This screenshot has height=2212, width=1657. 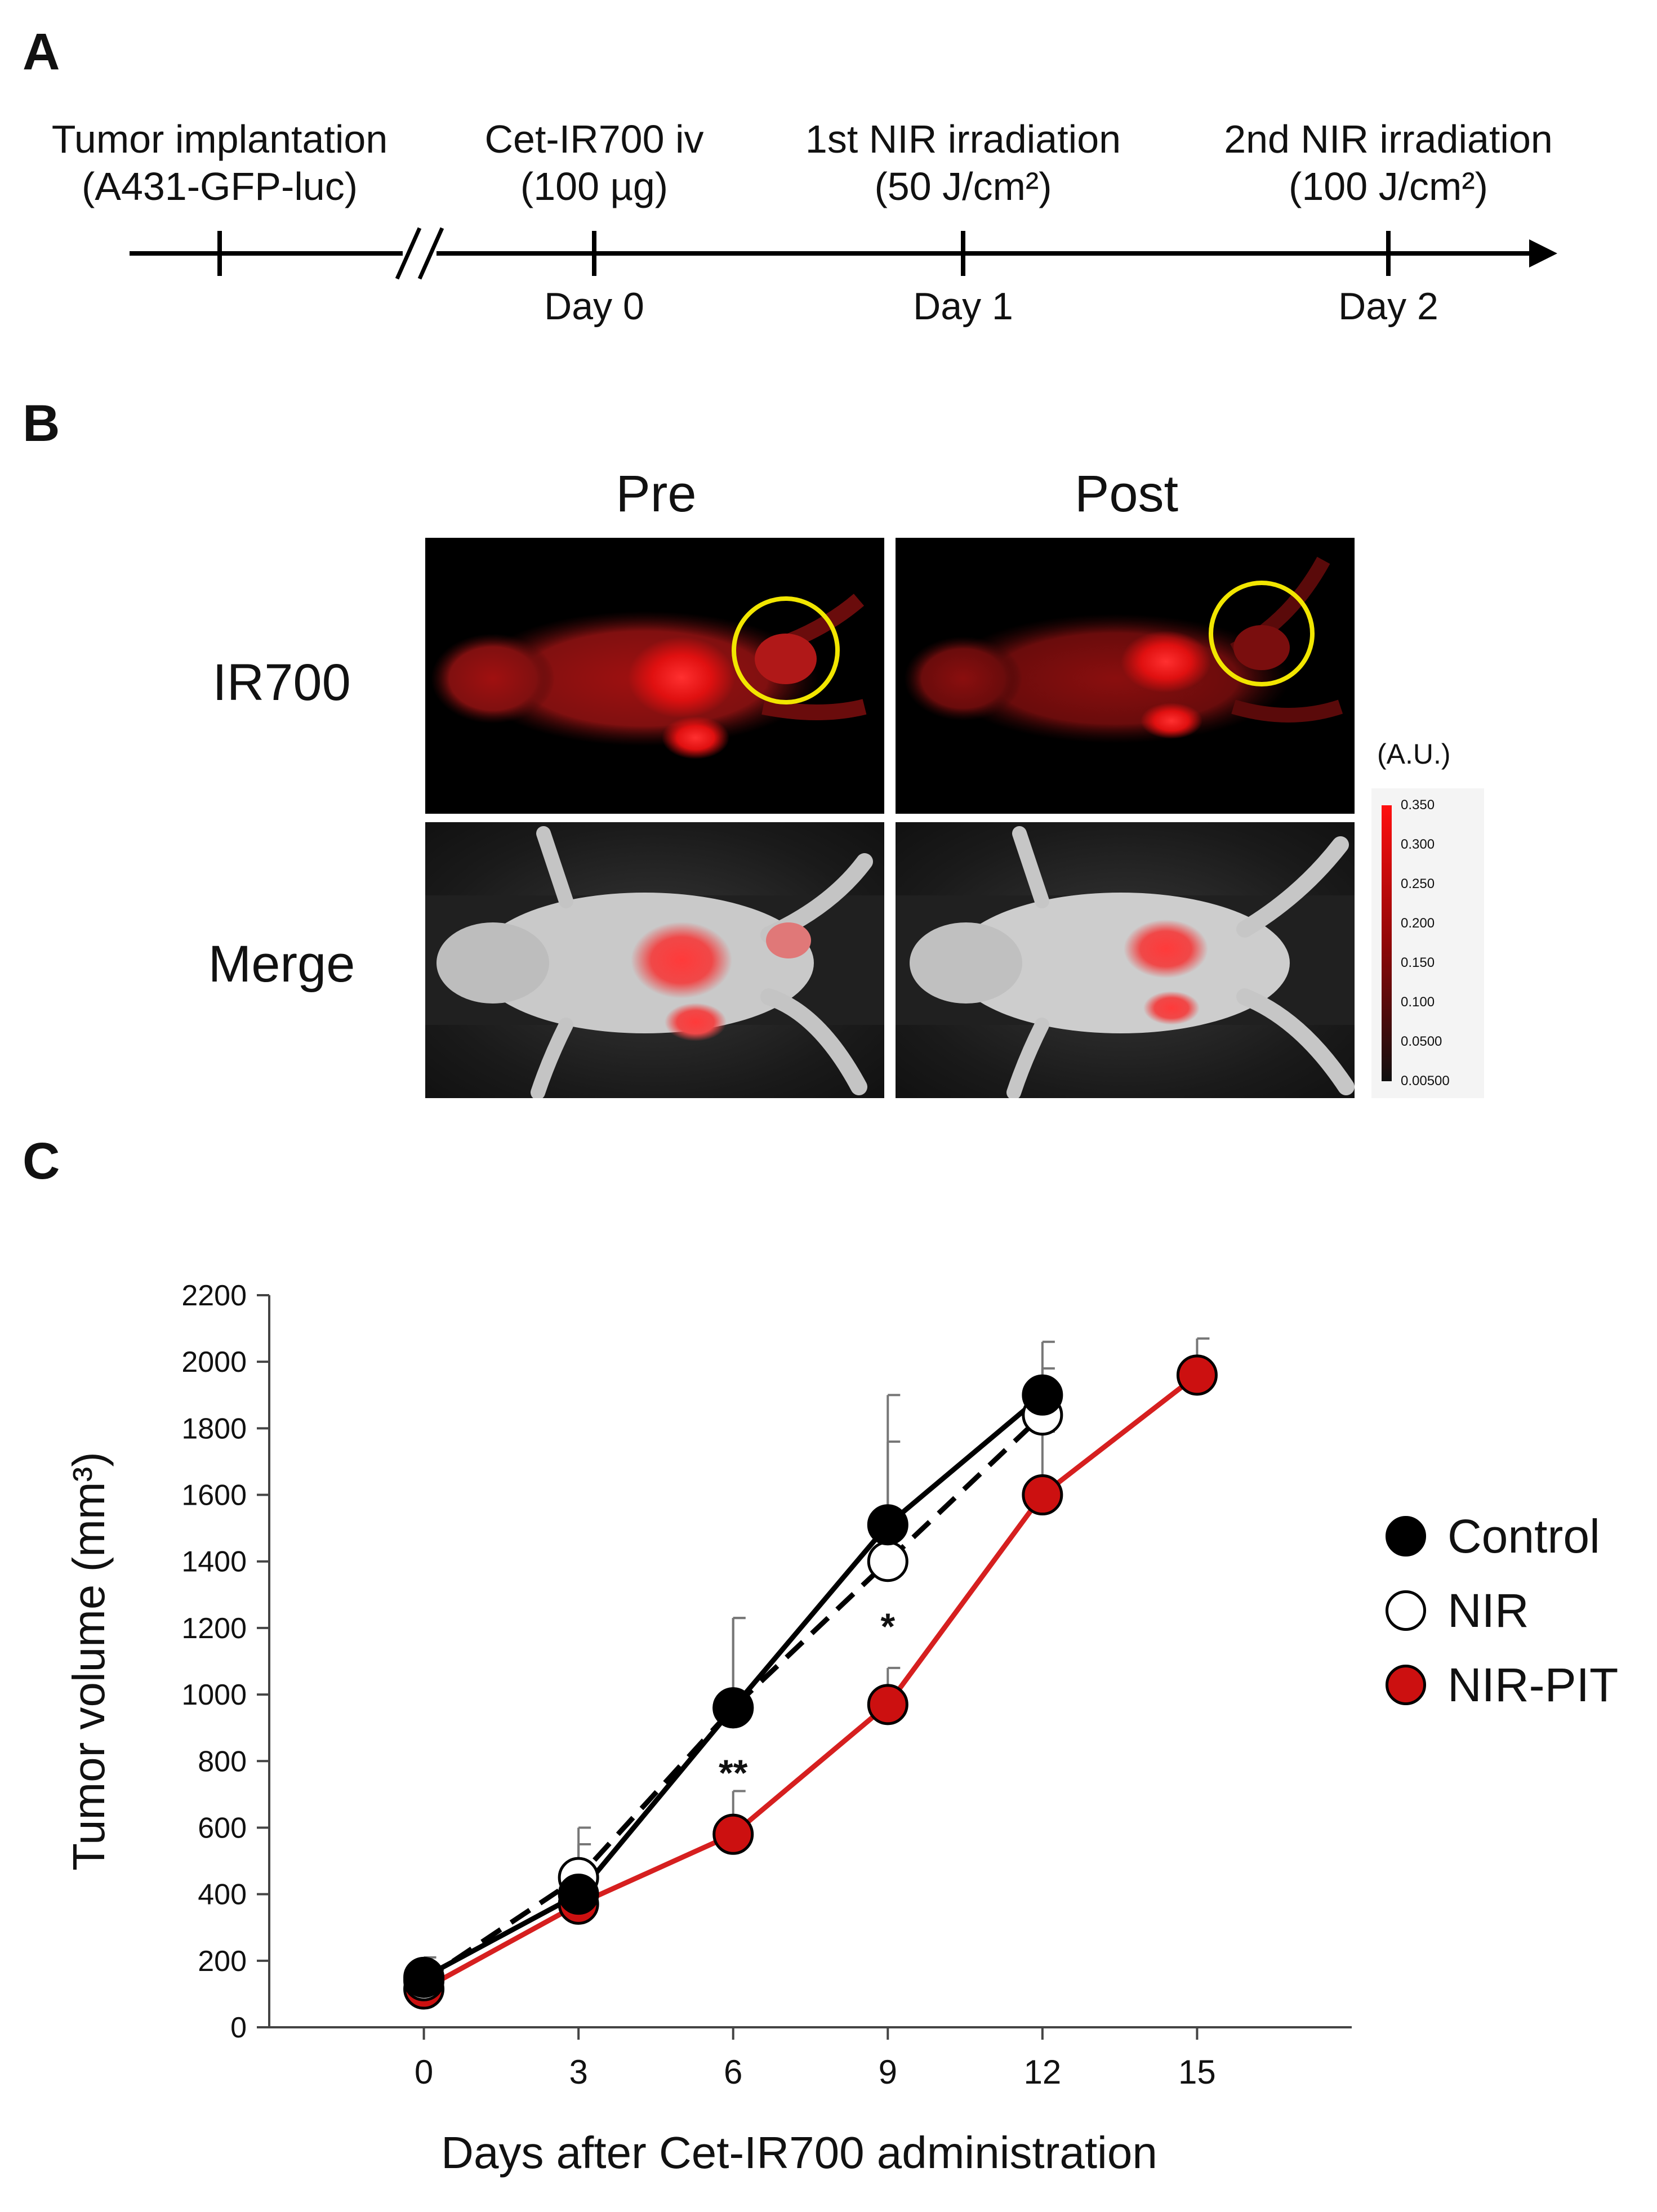 I want to click on scale-tick: 0.300, so click(x=1418, y=844).